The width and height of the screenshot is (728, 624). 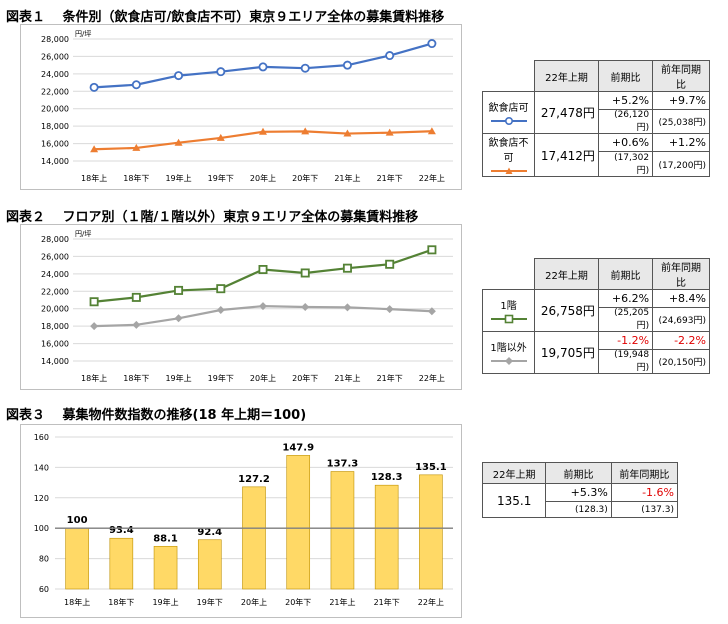 I want to click on yoy-change: -2.2%, so click(x=681, y=340).